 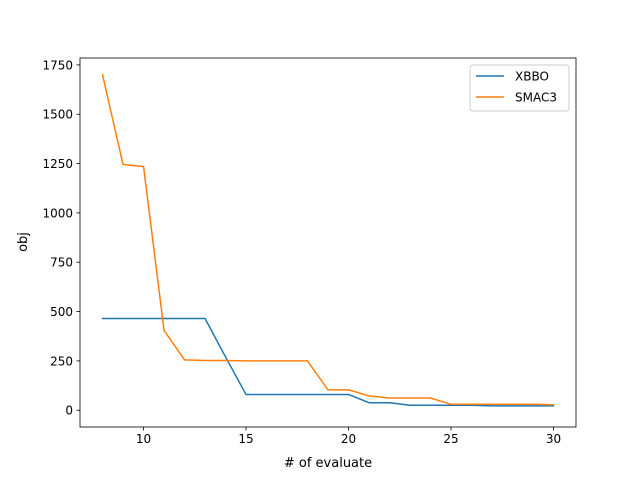 I want to click on y-tick-label: 250, so click(x=61, y=361).